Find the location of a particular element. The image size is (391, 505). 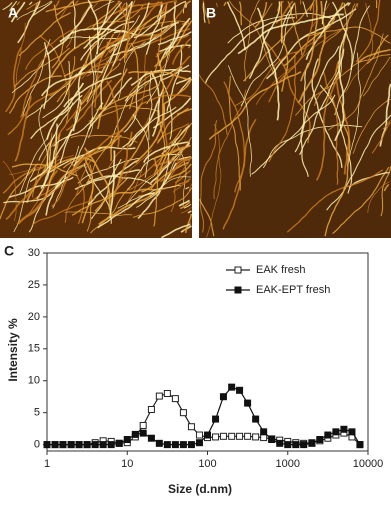

y-tick-label: 30 is located at coordinates (34, 253).